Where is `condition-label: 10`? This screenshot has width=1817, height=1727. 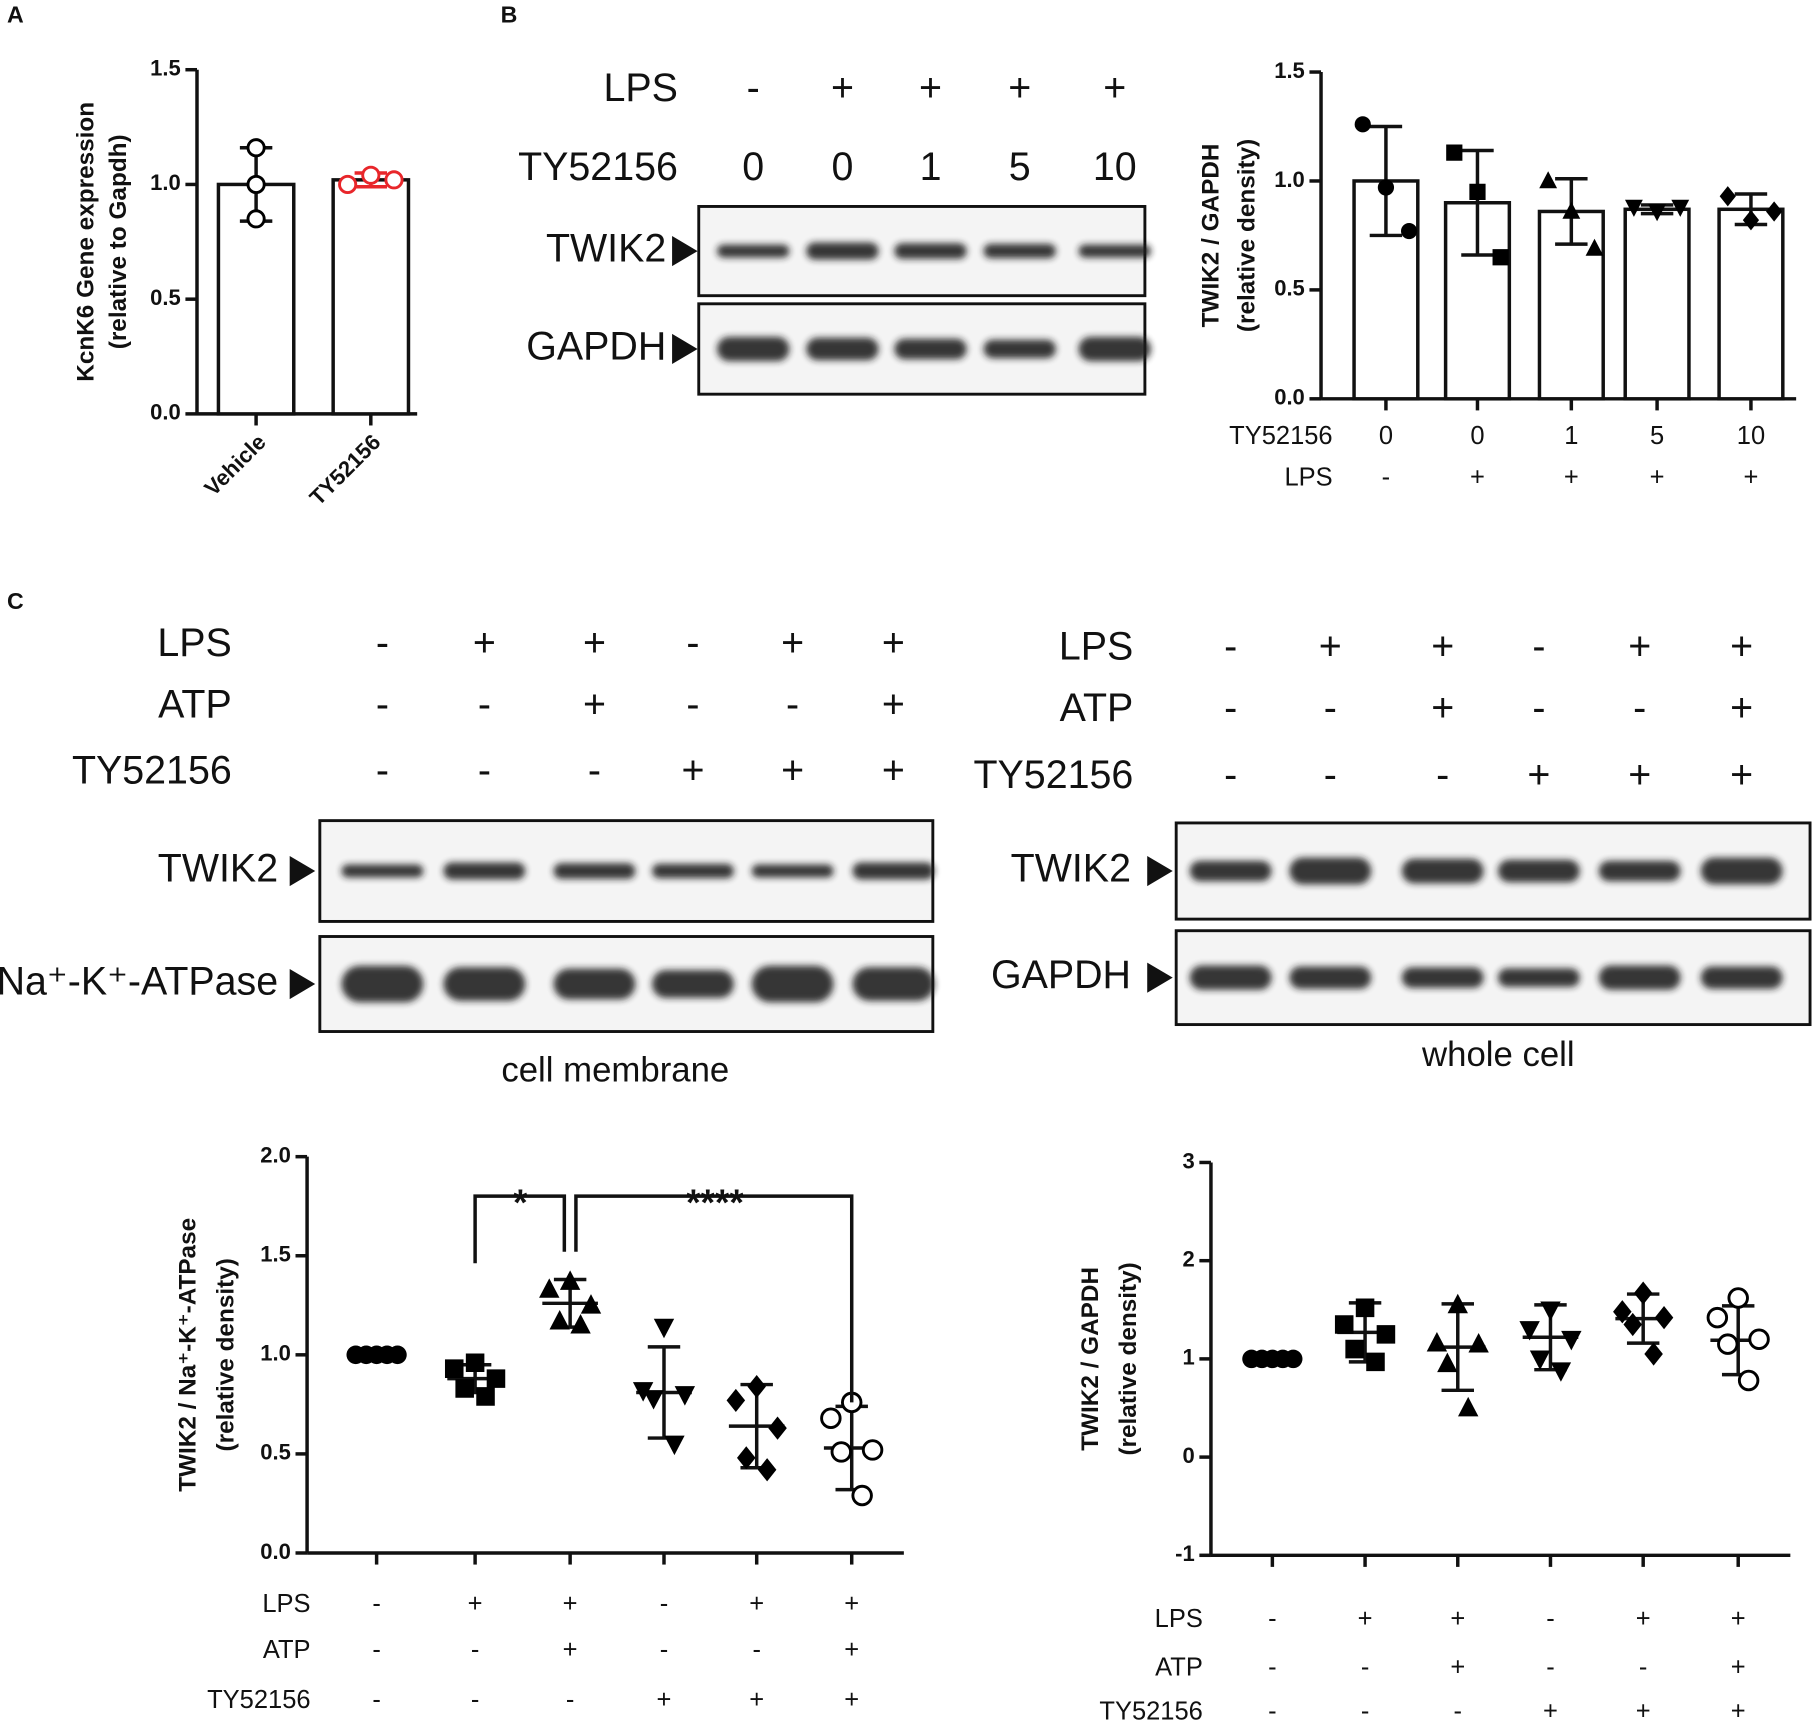
condition-label: 10 is located at coordinates (1115, 167).